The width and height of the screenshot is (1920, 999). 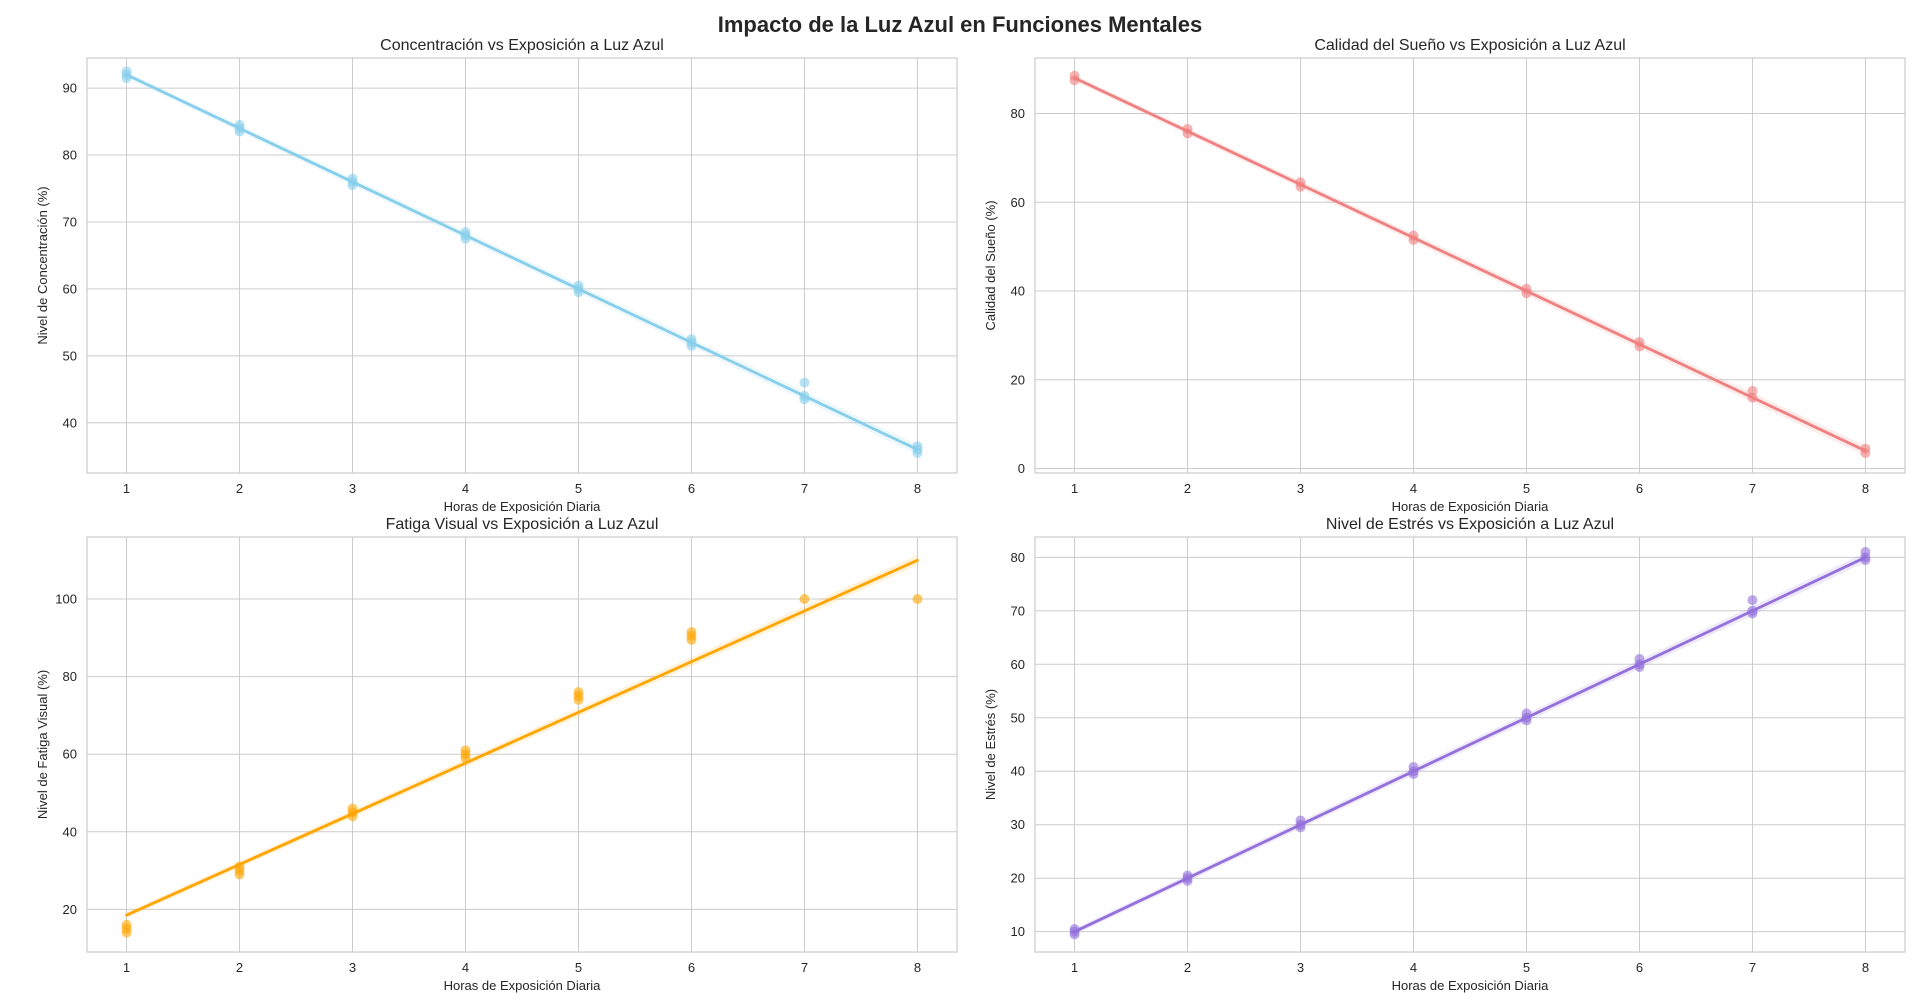 I want to click on sleep-quality-data-point, so click(x=1752, y=390).